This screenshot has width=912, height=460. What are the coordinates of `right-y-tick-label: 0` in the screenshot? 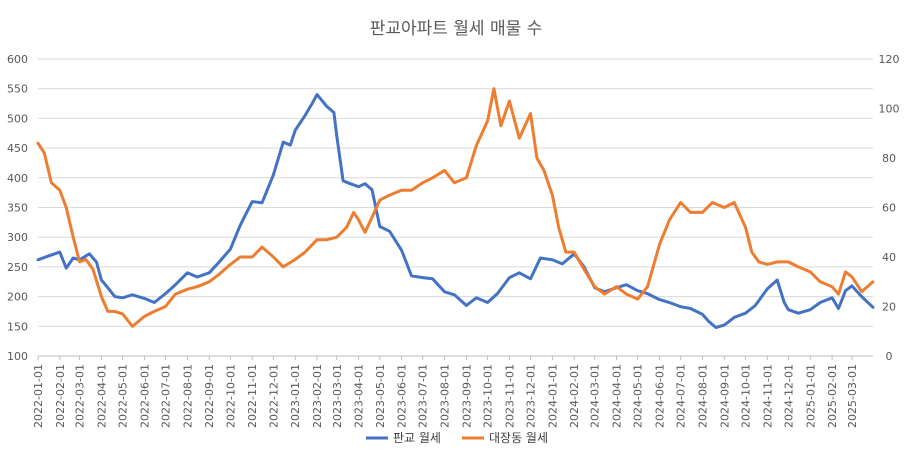 It's located at (889, 356).